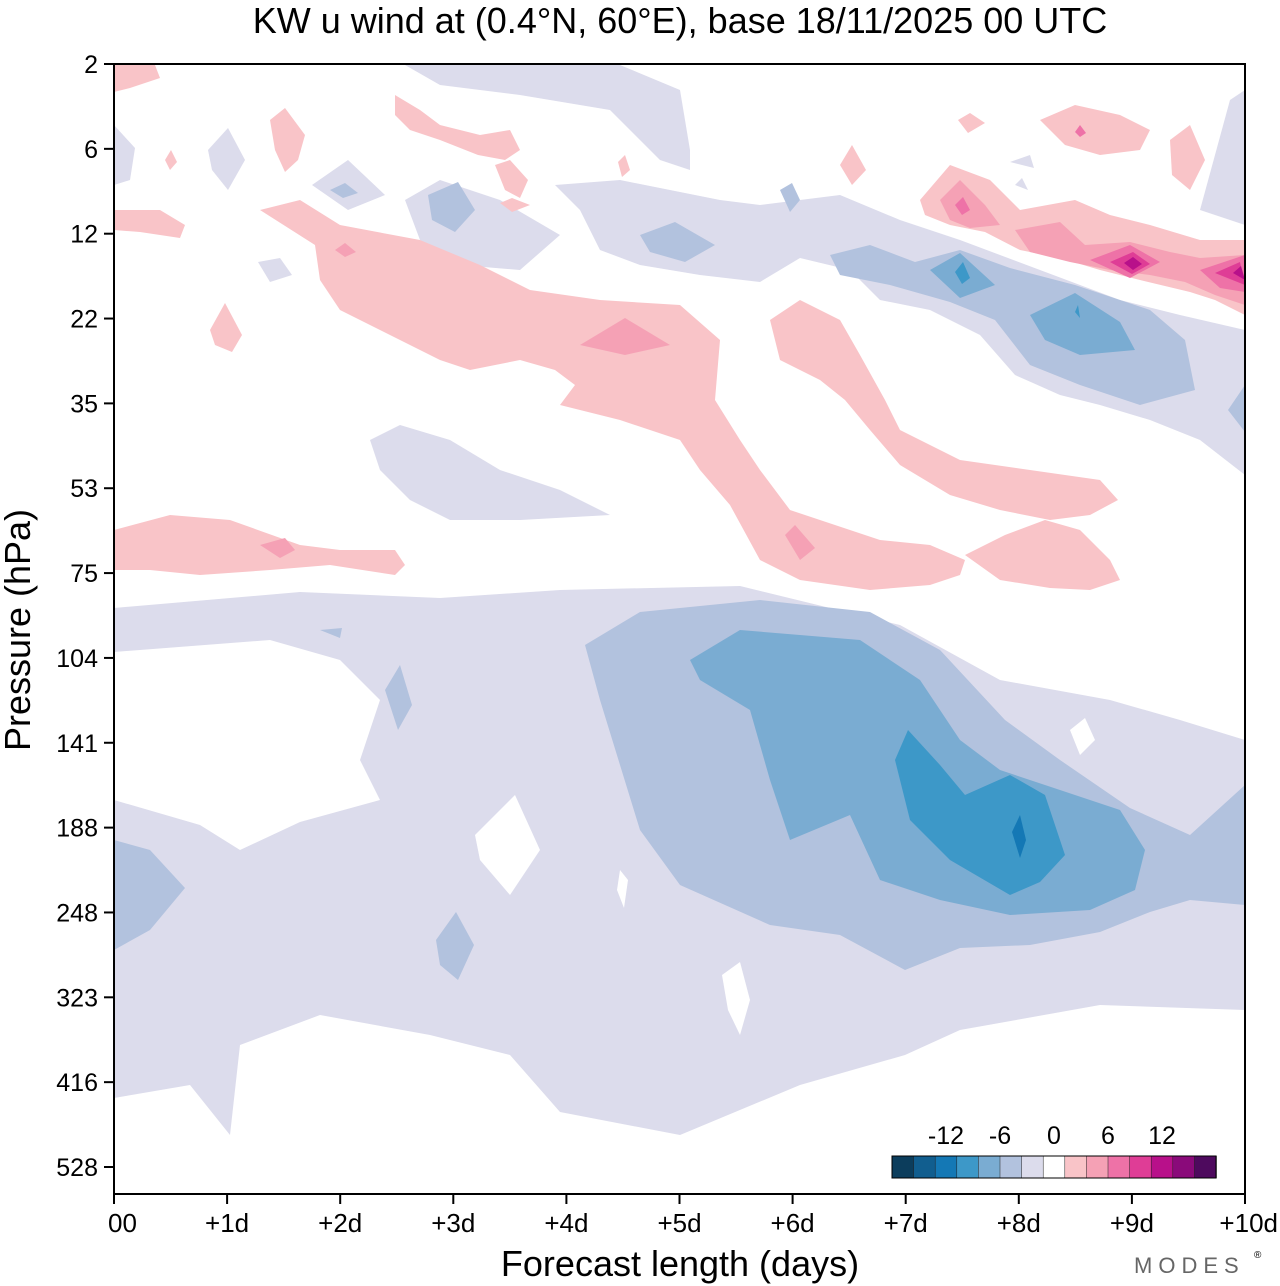 Image resolution: width=1280 pixels, height=1286 pixels. What do you see at coordinates (1108, 1136) in the screenshot?
I see `colorbar-tick-label: 6` at bounding box center [1108, 1136].